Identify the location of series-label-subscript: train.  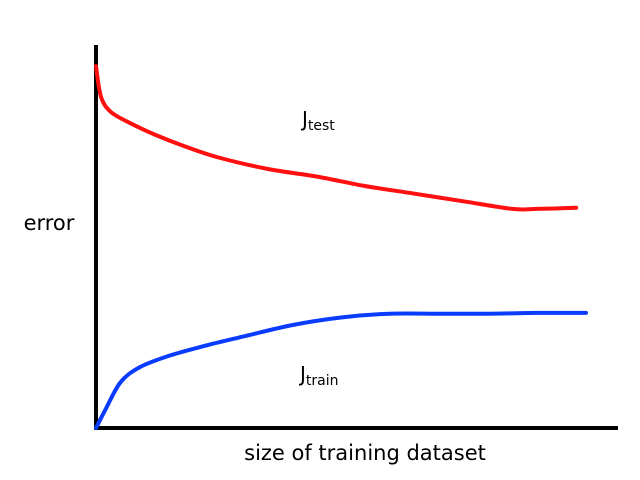
(322, 381).